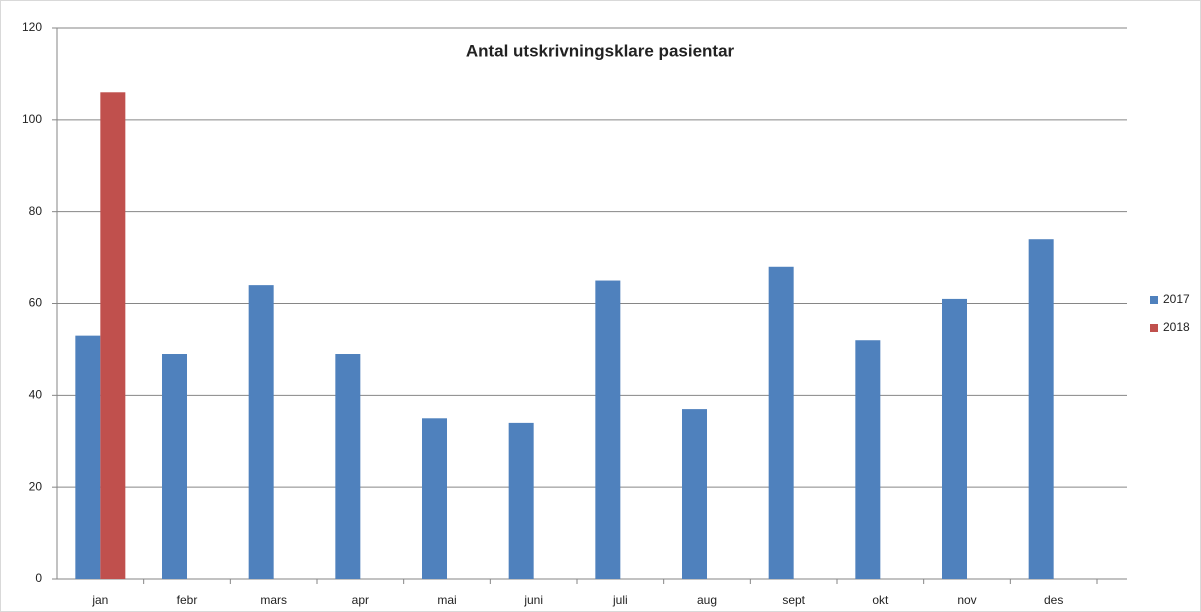  What do you see at coordinates (1053, 600) in the screenshot?
I see `x-tick-label: des` at bounding box center [1053, 600].